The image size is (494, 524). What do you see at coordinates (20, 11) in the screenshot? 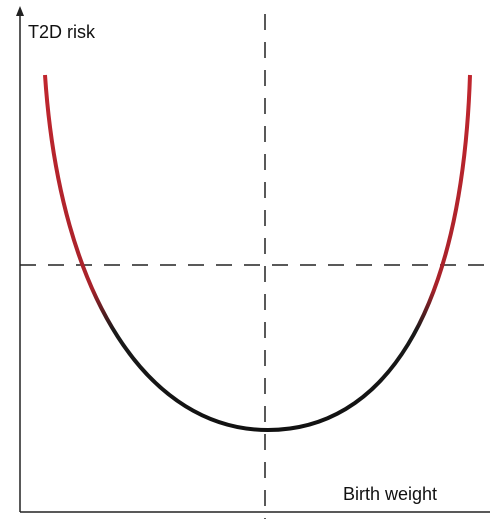
I see `y-axis-arrow` at bounding box center [20, 11].